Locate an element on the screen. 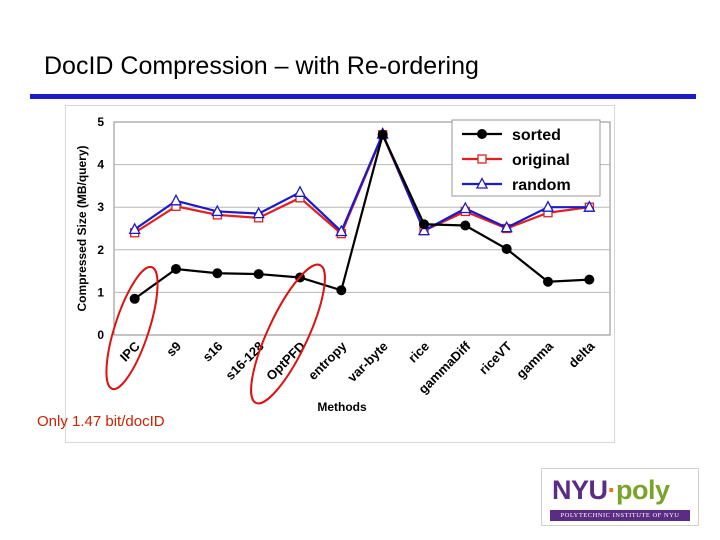 The image size is (720, 540). annotation-text: Only 1.47 bit/docID is located at coordinates (101, 421).